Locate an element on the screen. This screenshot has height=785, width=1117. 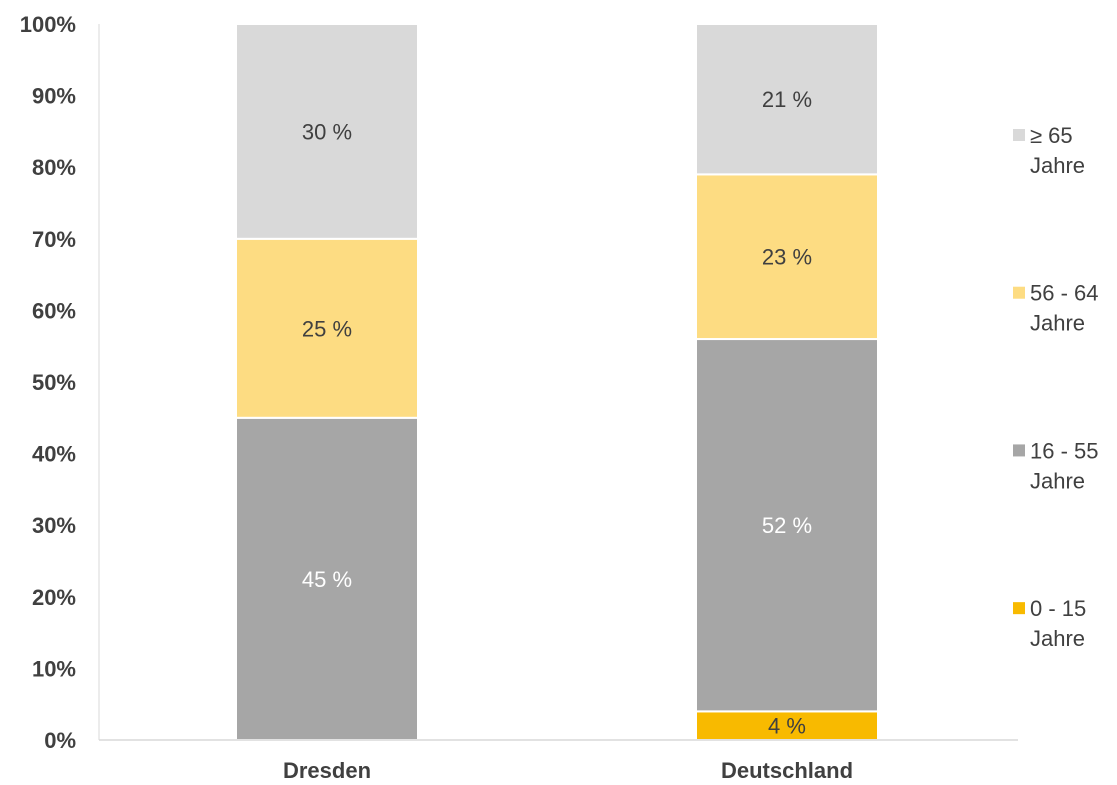
x-axis: Dresden Deutschland is located at coordinates (558, 761).